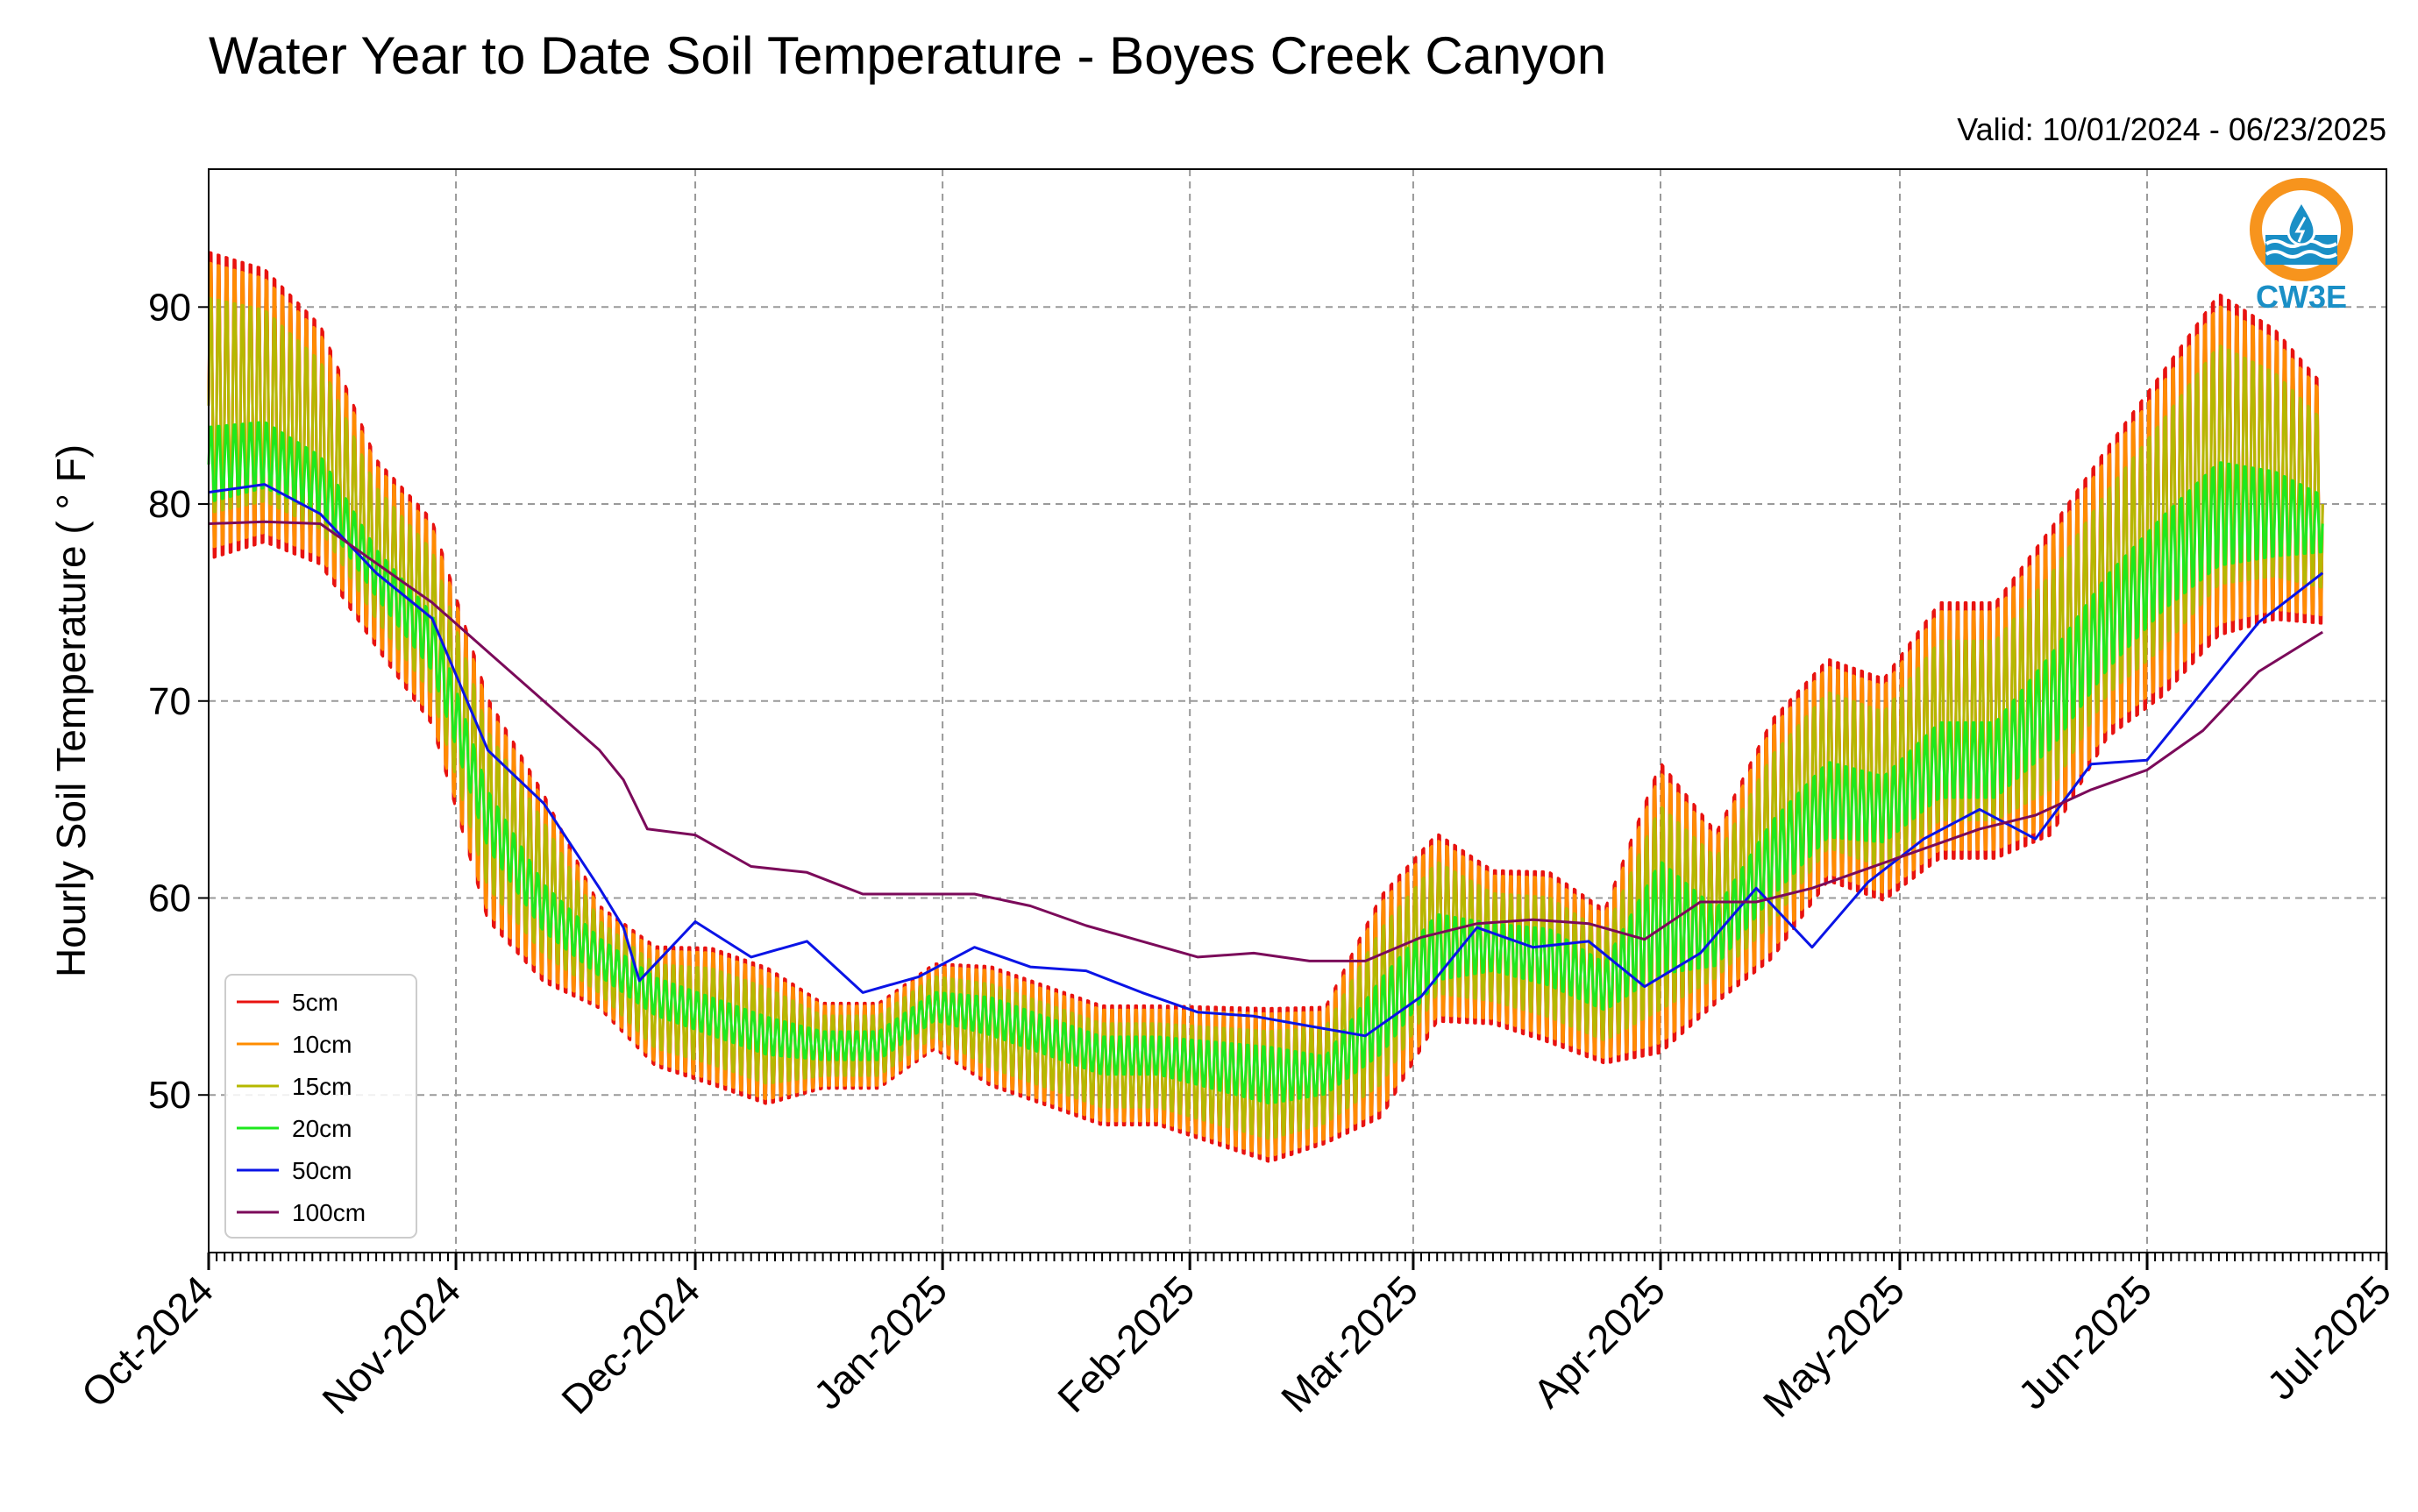 Image resolution: width=2418 pixels, height=1512 pixels. I want to click on y-tick-label: 50, so click(169, 1095).